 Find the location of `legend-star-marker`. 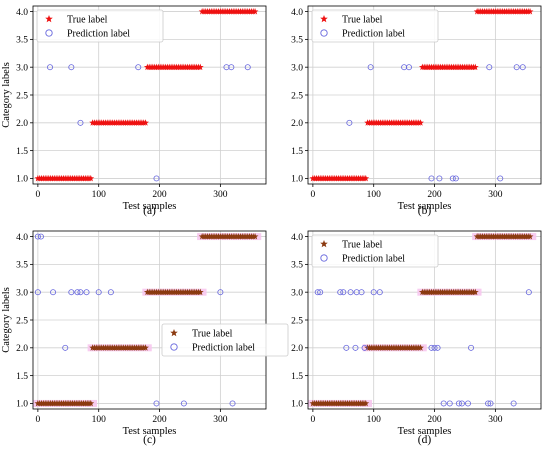

legend-star-marker is located at coordinates (49, 19).